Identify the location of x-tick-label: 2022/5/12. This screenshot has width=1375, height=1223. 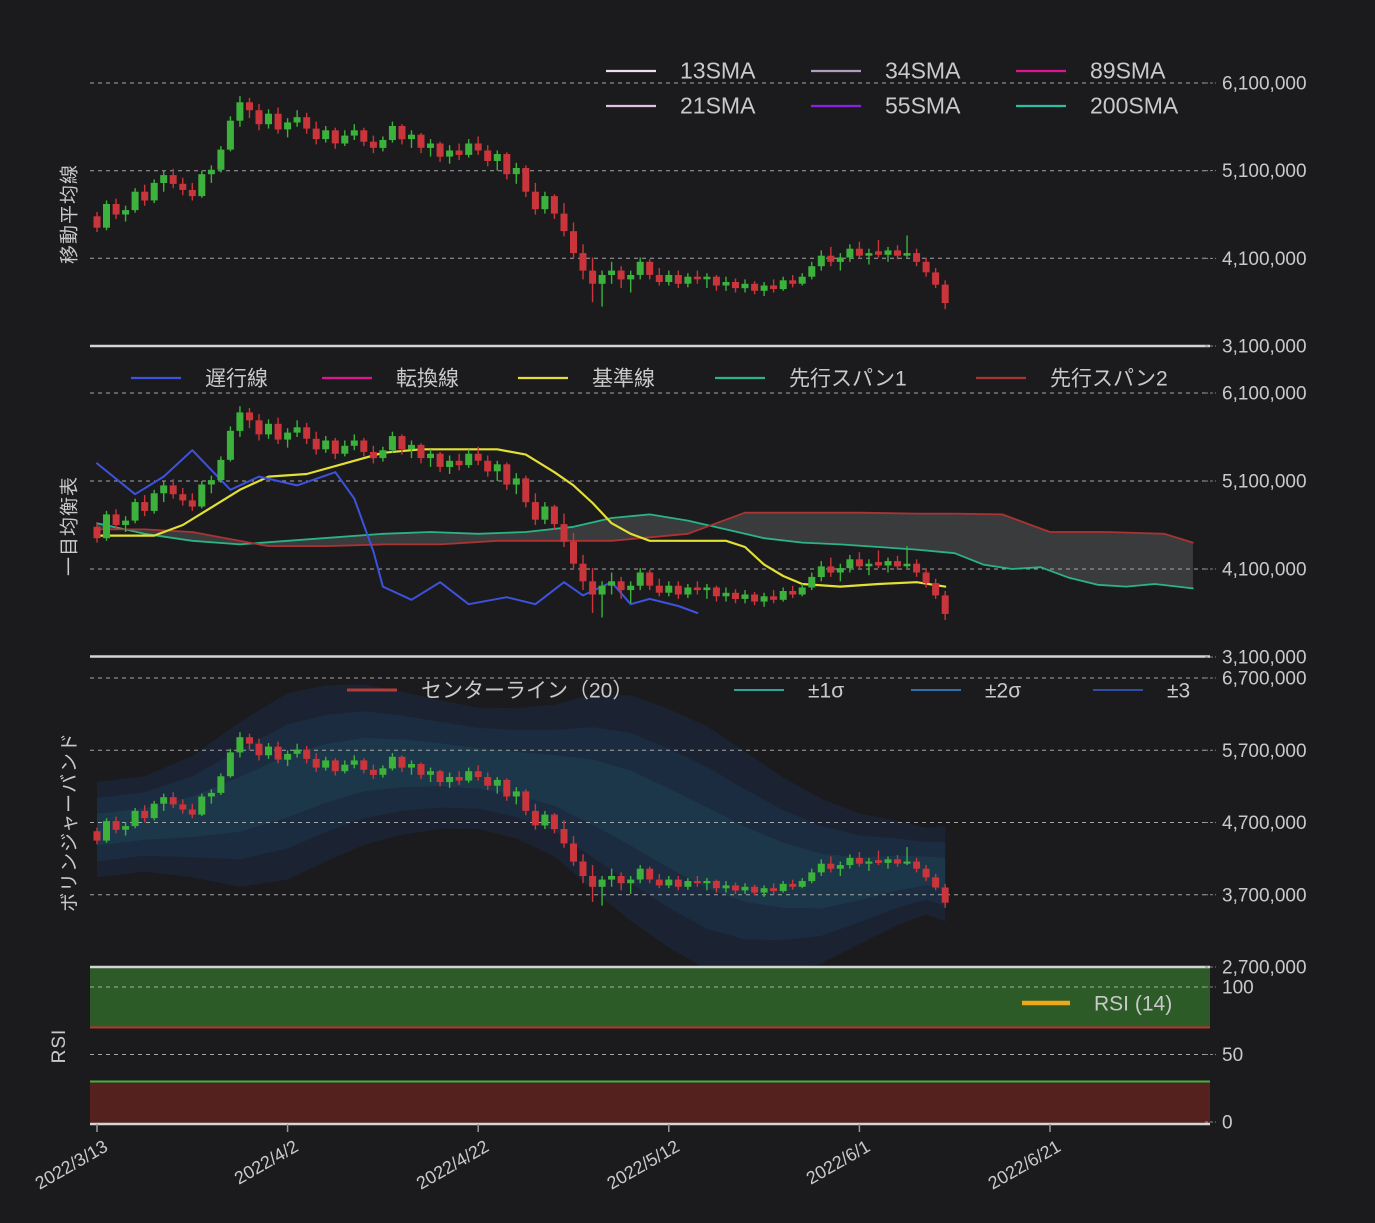
(642, 1164).